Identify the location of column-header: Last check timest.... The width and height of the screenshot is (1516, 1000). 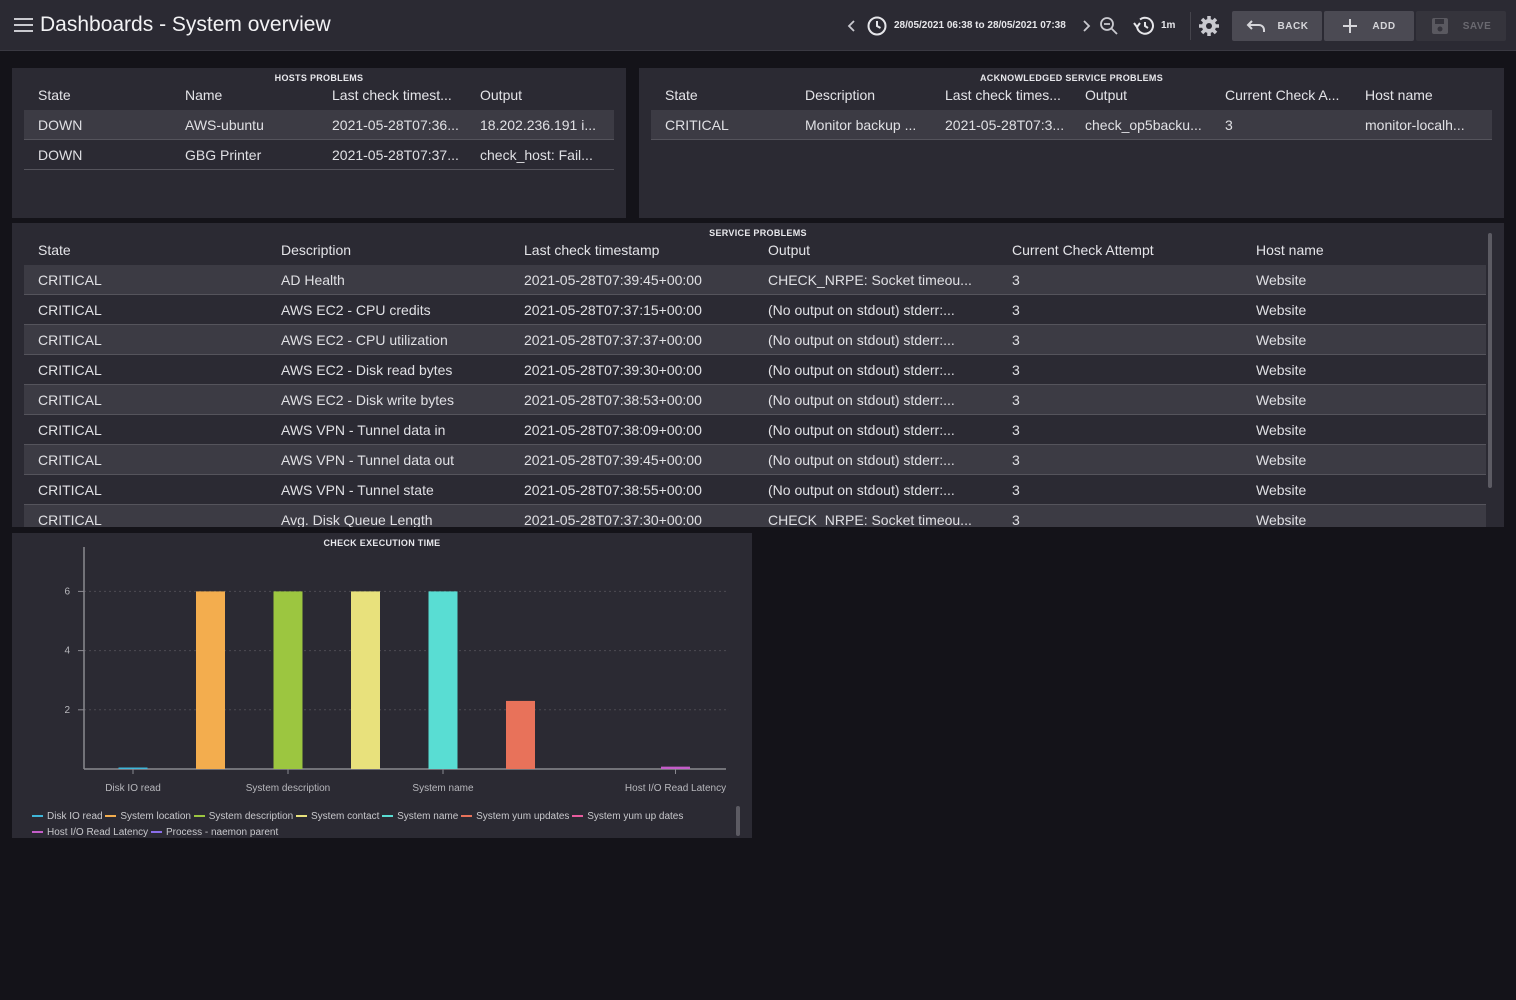
(392, 95).